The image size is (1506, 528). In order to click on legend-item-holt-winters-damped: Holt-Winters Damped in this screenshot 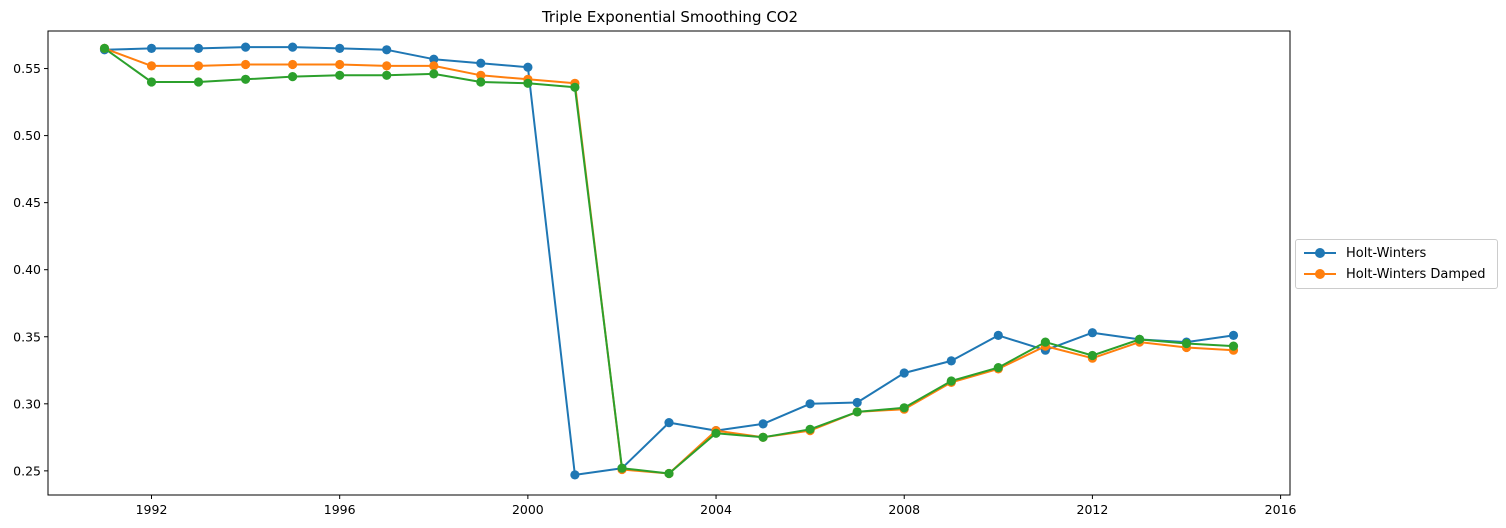, I will do `click(1391, 274)`.